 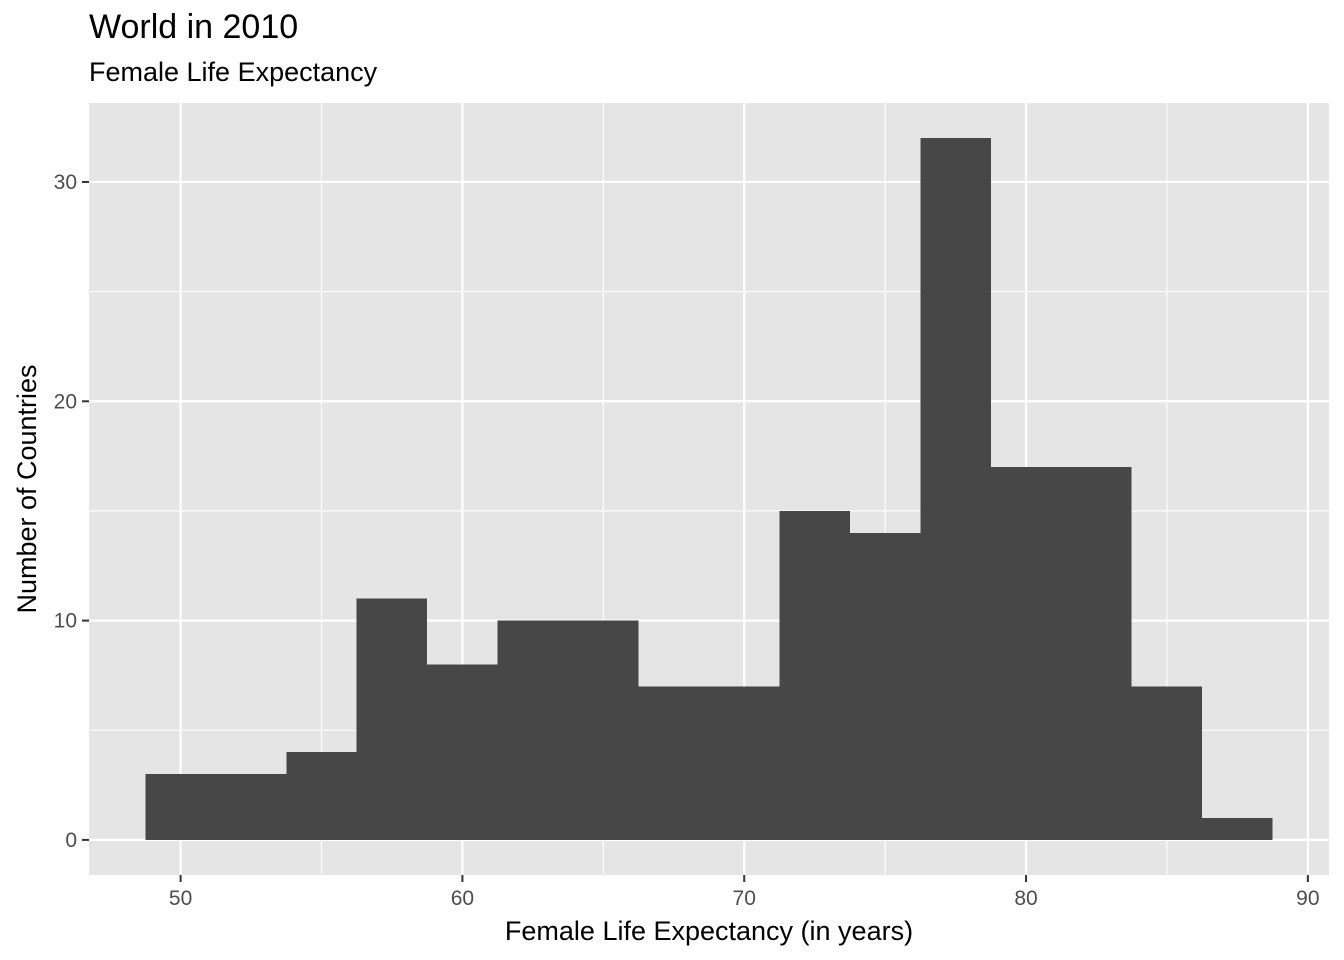 What do you see at coordinates (1307, 898) in the screenshot?
I see `x-tick-label: 90` at bounding box center [1307, 898].